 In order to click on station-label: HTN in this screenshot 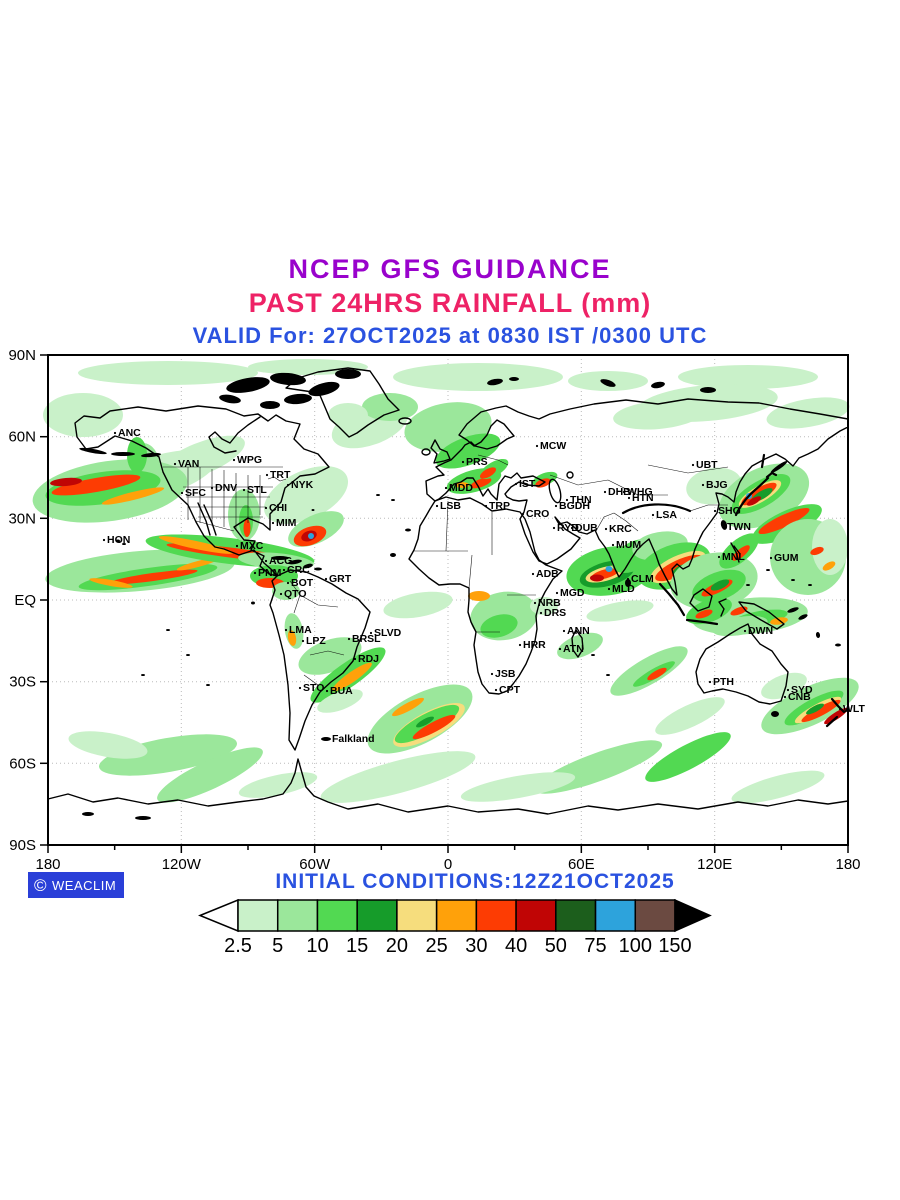, I will do `click(643, 498)`.